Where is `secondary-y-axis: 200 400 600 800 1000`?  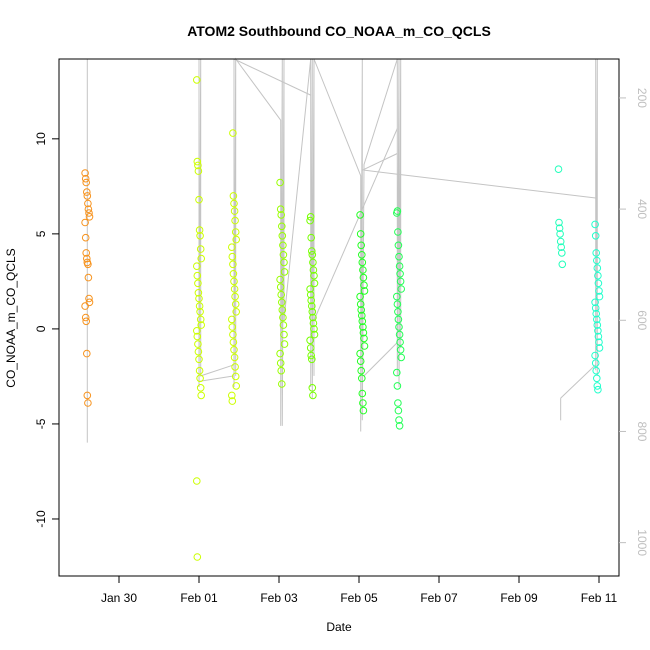
secondary-y-axis: 200 400 600 800 1000 is located at coordinates (634, 322).